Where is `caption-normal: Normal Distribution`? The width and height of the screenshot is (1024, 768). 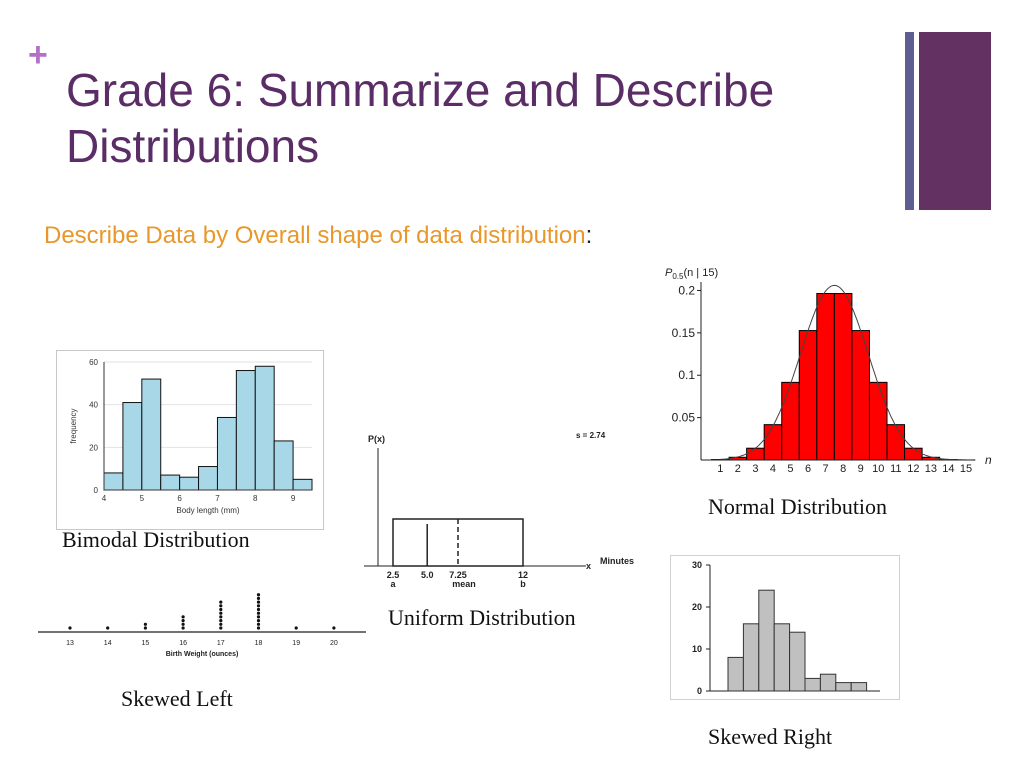
caption-normal: Normal Distribution is located at coordinates (798, 506).